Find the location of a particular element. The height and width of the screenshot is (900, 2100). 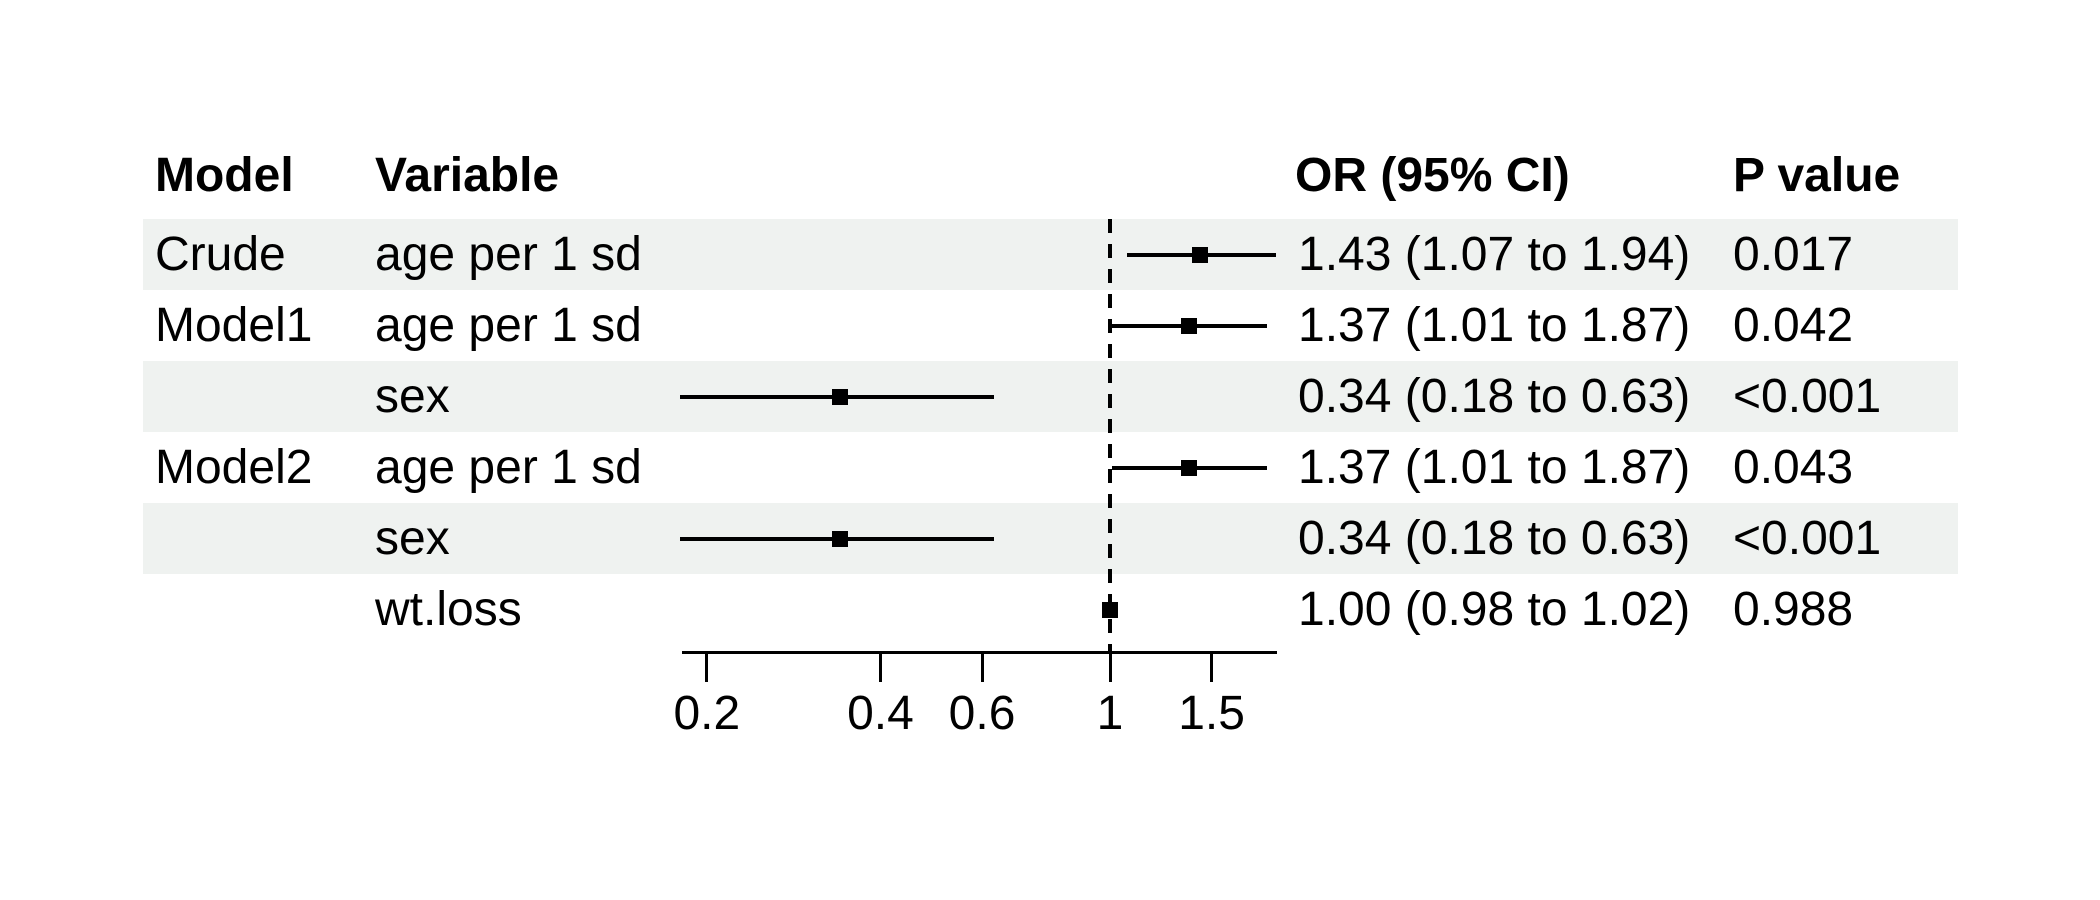

cell-or-ci: 1.00 (0.98 to 1.02) is located at coordinates (1494, 609).